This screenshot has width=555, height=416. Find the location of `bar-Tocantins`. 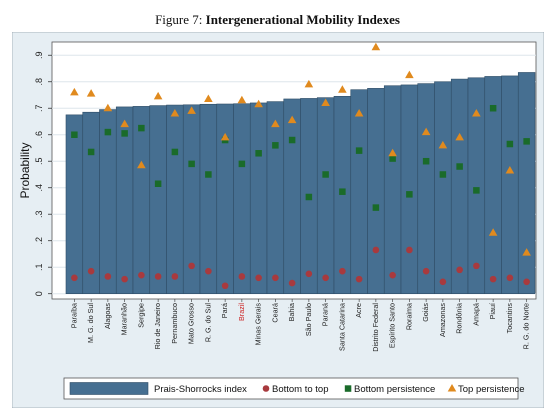

bar-Tocantins is located at coordinates (510, 185).